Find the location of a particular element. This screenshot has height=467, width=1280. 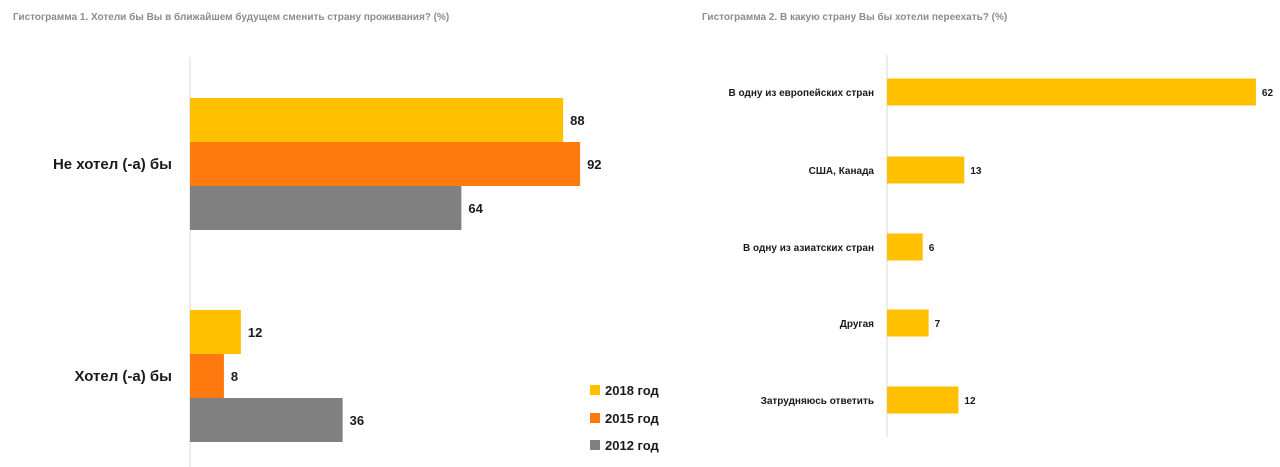

chart1-value-label: 88 is located at coordinates (577, 120).